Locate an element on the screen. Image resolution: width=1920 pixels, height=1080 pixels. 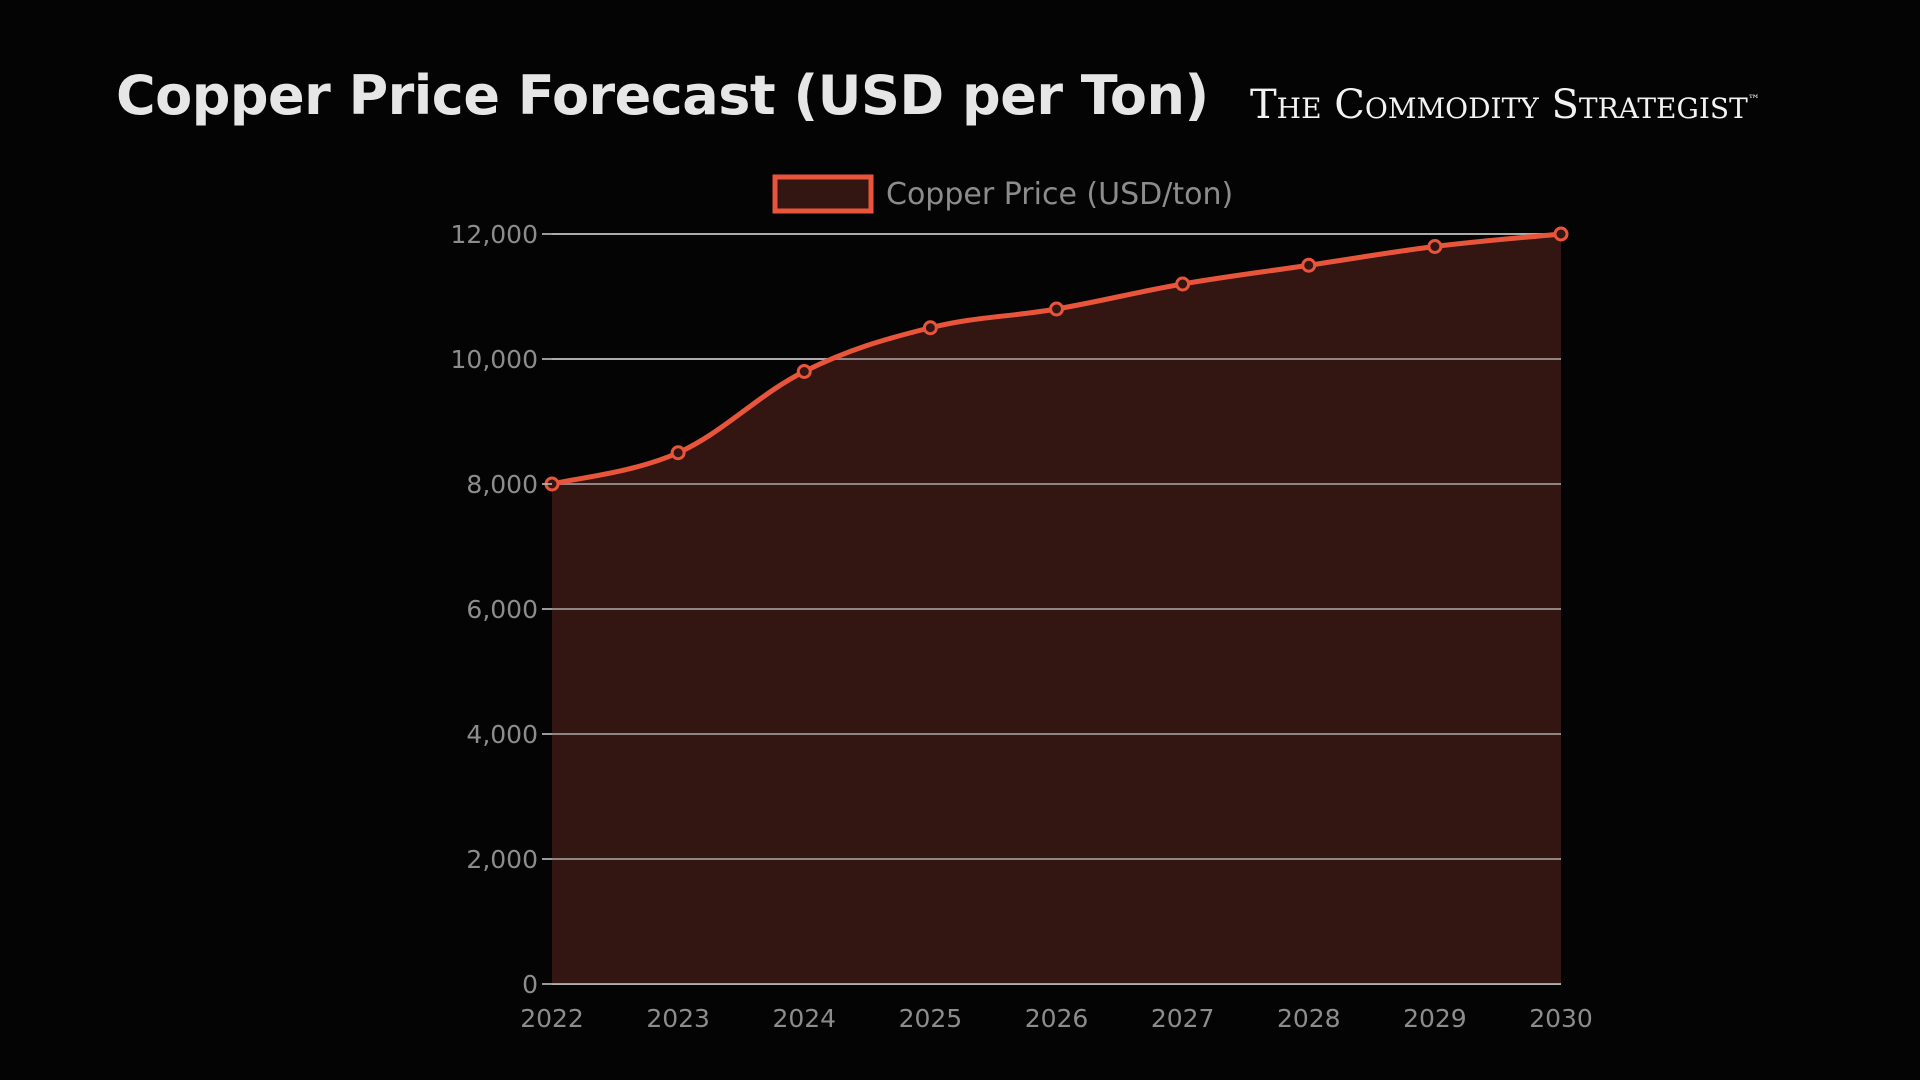
data-point-2028 is located at coordinates (1309, 265).